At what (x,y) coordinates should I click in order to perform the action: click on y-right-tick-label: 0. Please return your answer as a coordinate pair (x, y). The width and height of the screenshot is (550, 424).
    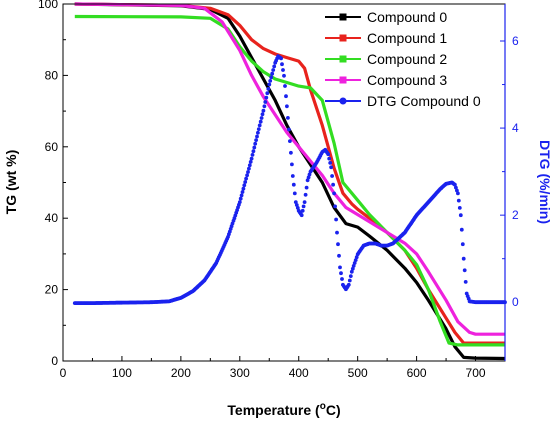
    Looking at the image, I should click on (515, 302).